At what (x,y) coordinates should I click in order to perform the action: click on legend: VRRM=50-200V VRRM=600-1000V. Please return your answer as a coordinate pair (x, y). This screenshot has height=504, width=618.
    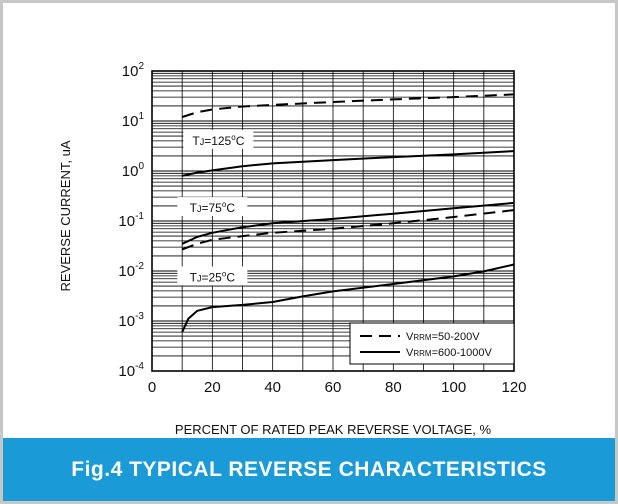
    Looking at the image, I should click on (432, 343).